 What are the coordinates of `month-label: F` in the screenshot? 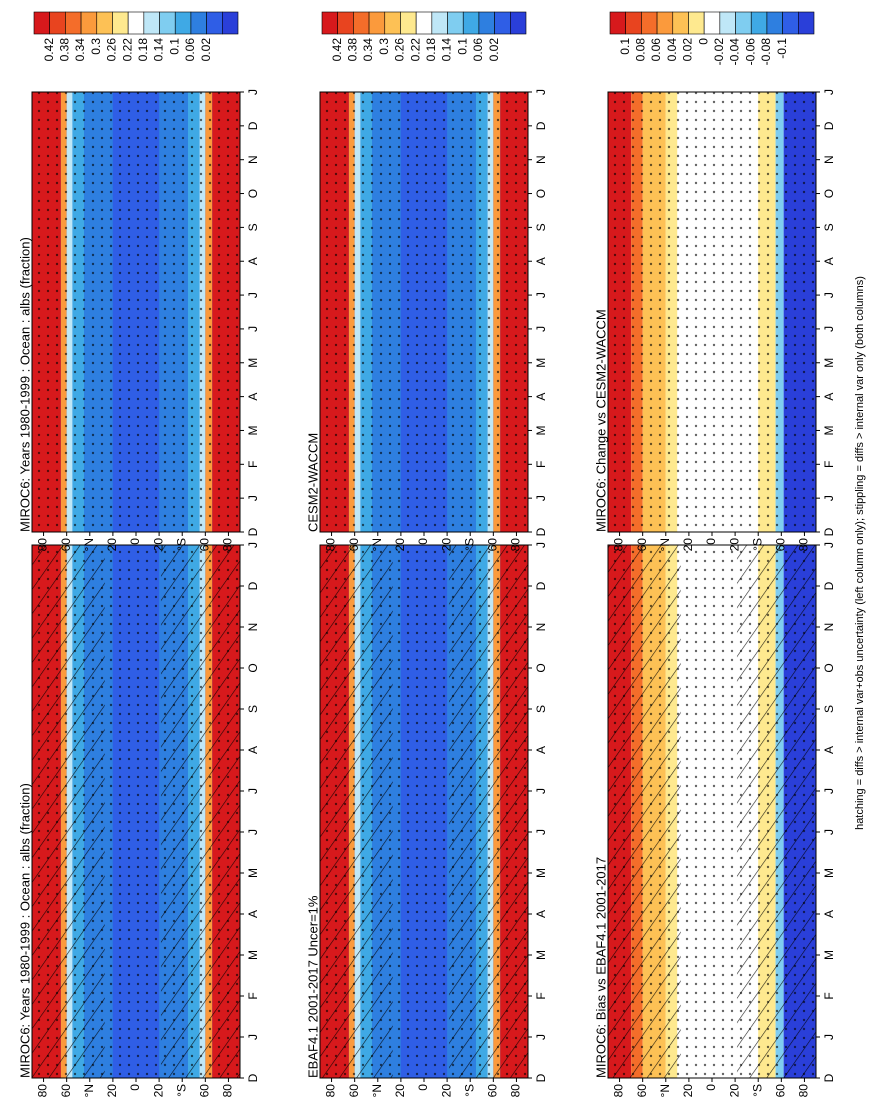 It's located at (829, 995).